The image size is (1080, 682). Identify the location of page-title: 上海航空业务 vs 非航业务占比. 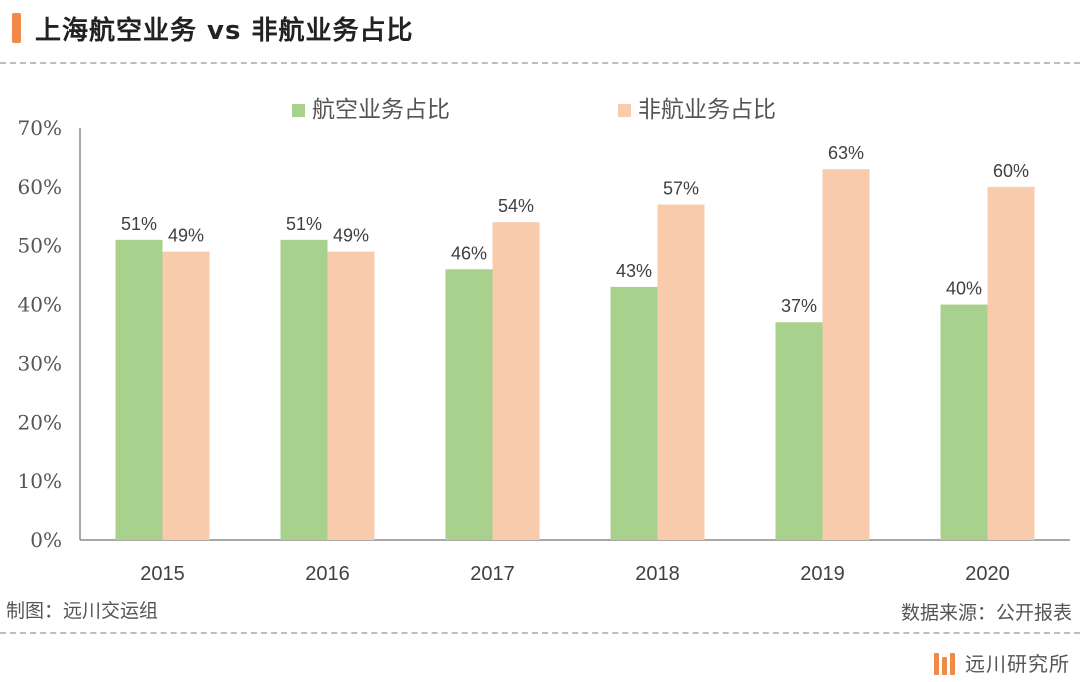
(224, 30).